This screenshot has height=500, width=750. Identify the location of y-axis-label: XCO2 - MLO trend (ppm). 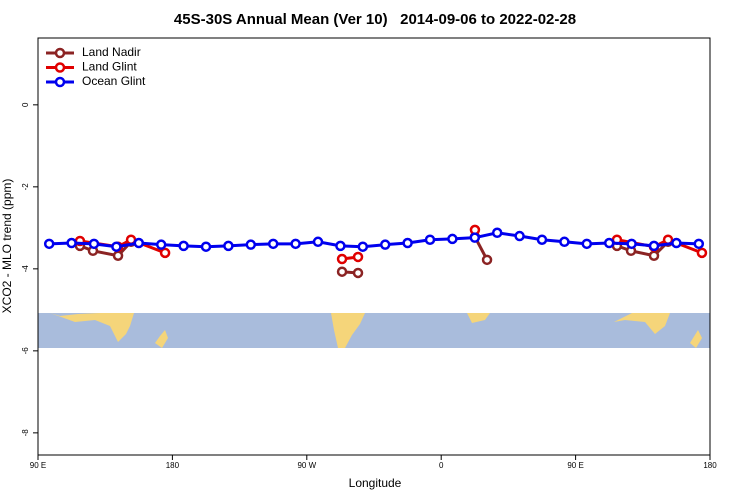
(7, 246).